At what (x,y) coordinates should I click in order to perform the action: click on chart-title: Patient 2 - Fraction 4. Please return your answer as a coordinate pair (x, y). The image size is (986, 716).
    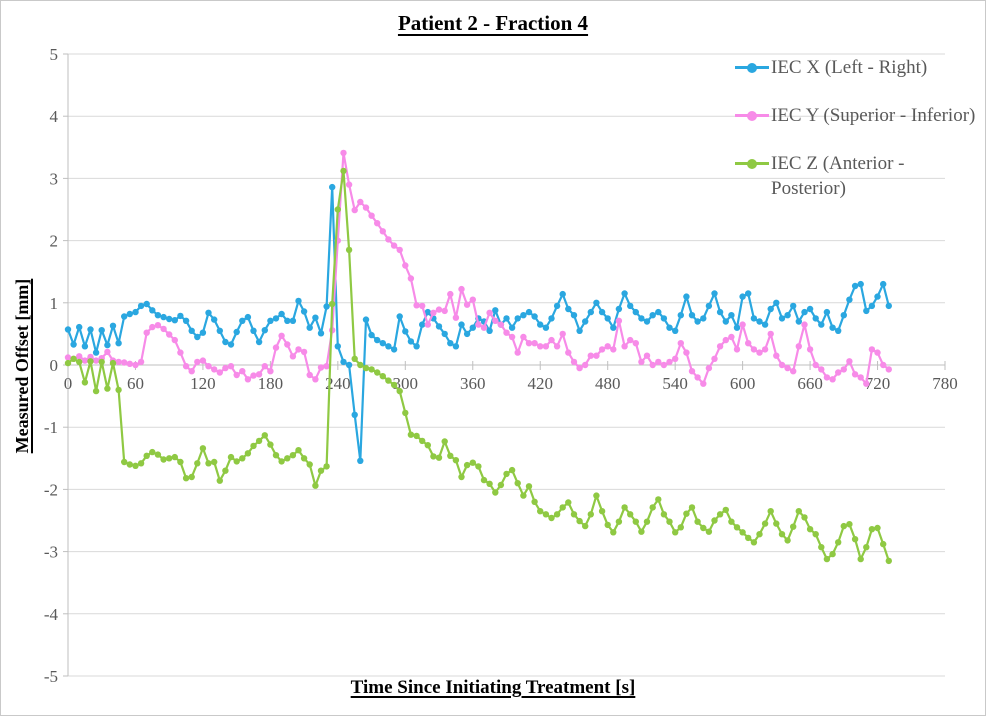
    Looking at the image, I should click on (493, 23).